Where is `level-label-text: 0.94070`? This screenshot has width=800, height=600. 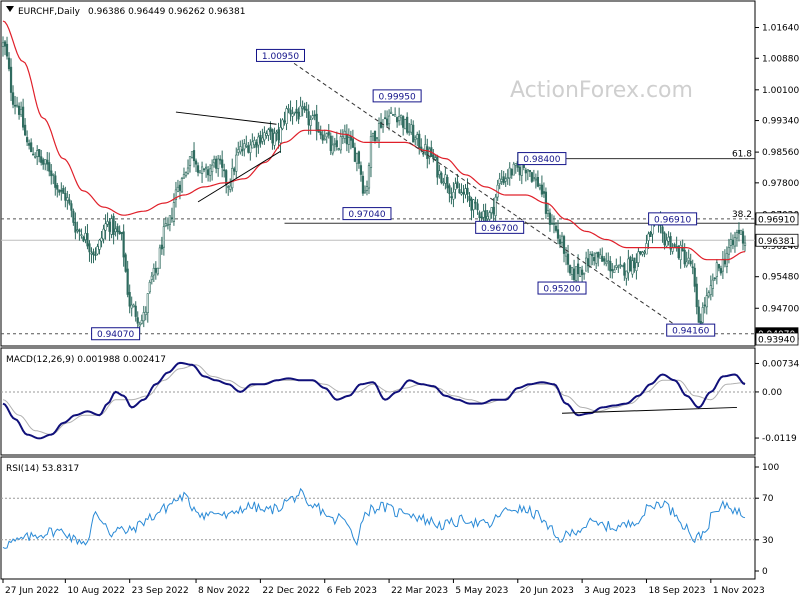
level-label-text: 0.94070 is located at coordinates (115, 335).